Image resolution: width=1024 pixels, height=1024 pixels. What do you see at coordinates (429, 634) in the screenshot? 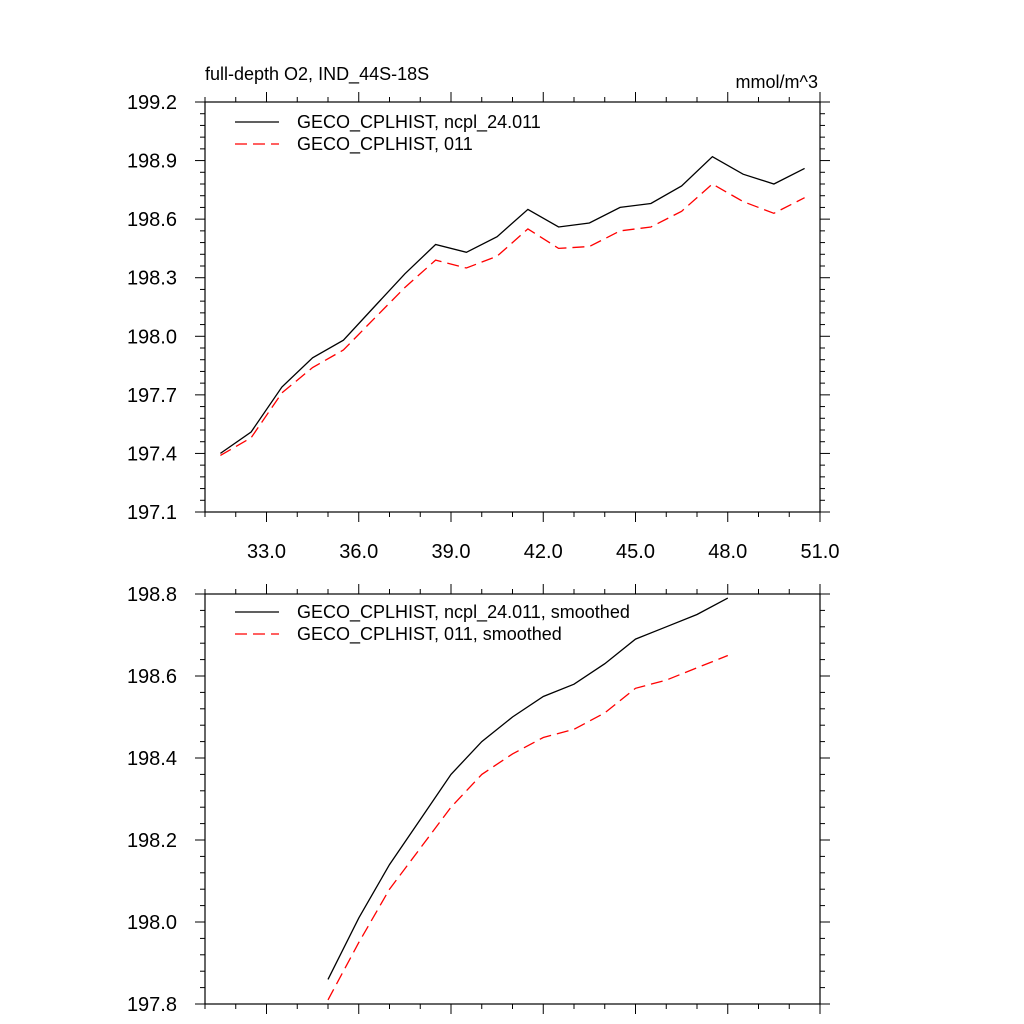
I see `legend-label-1: GECO_CPLHIST, 011, smoothed` at bounding box center [429, 634].